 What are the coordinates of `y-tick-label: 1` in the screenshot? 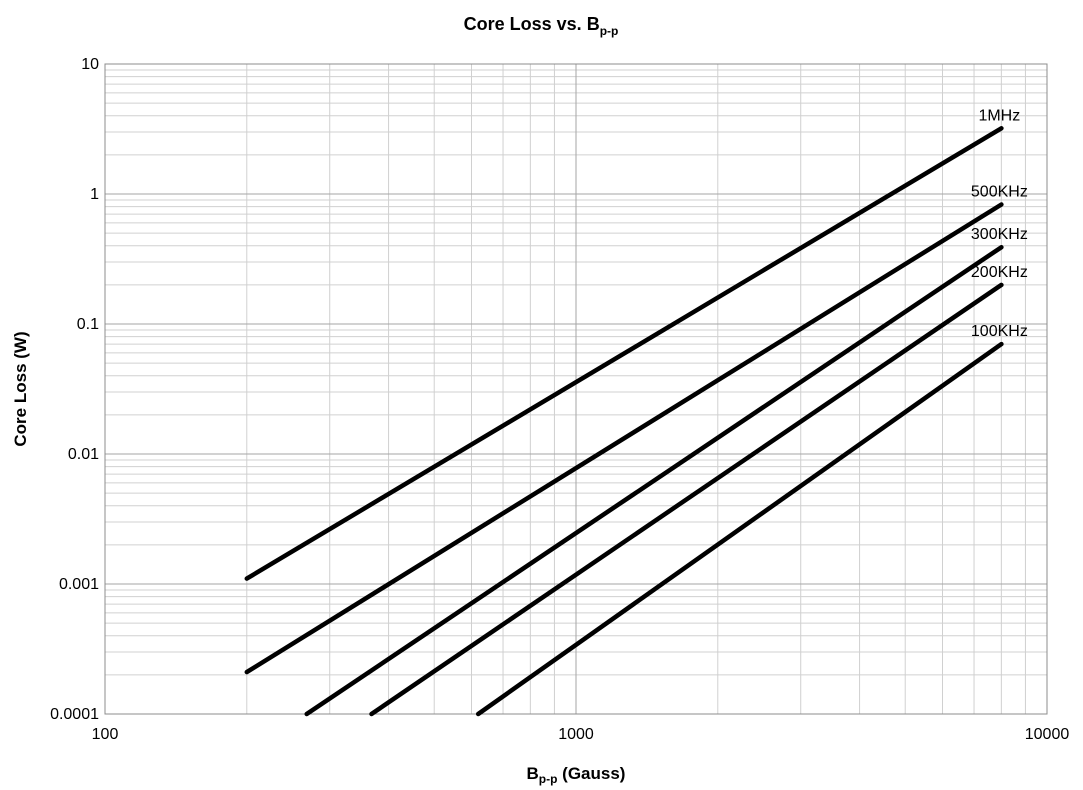 It's located at (94, 194).